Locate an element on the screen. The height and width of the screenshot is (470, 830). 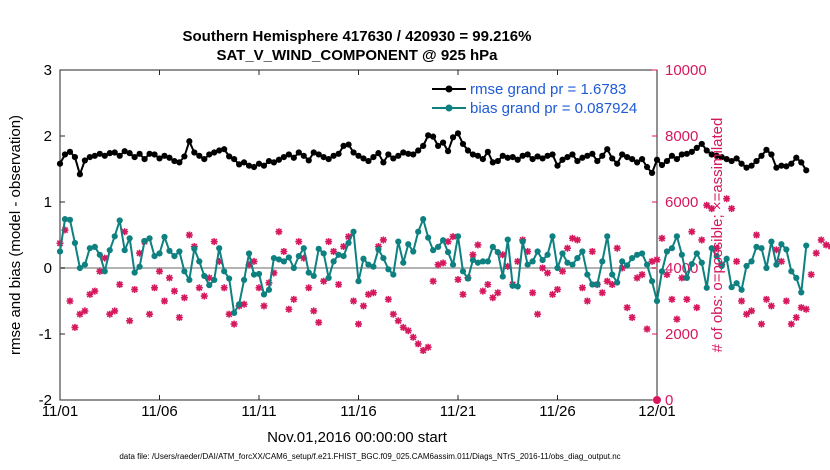
x-tick-label: 11/01 is located at coordinates (60, 411).